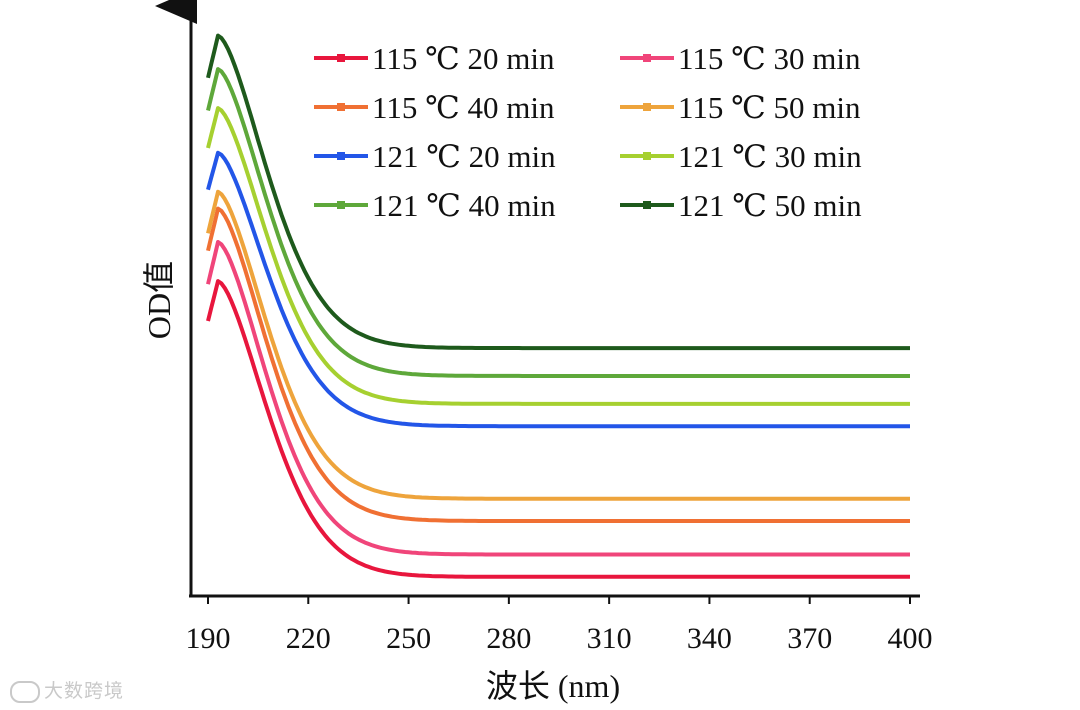  What do you see at coordinates (770, 205) in the screenshot?
I see `legend-label: 121 ℃ 50 min` at bounding box center [770, 205].